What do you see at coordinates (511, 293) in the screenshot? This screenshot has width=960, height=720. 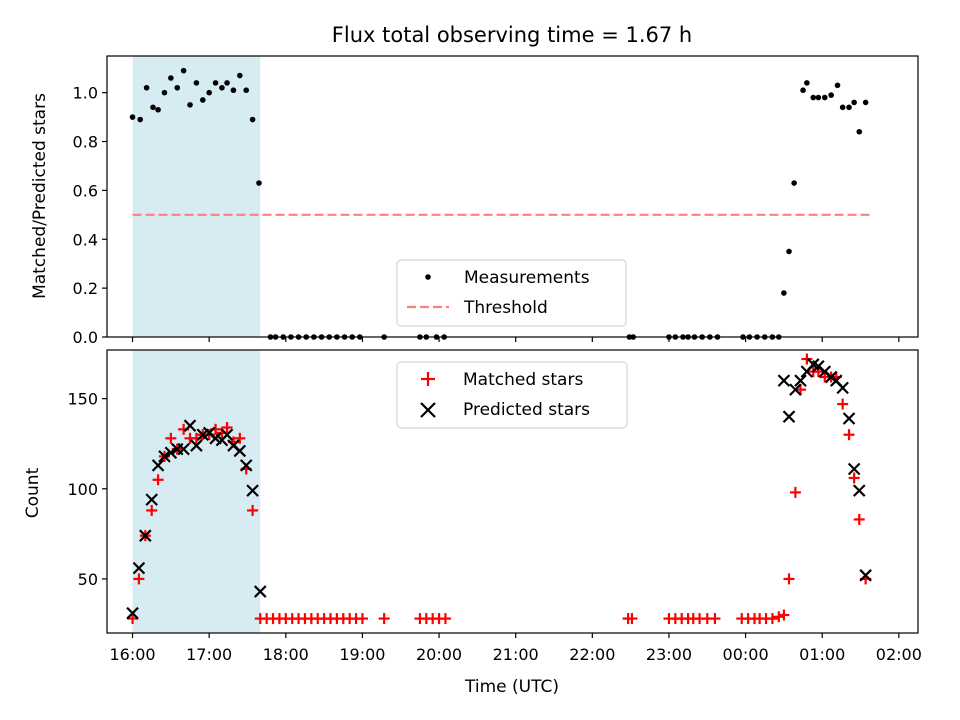 I see `top-legend-box` at bounding box center [511, 293].